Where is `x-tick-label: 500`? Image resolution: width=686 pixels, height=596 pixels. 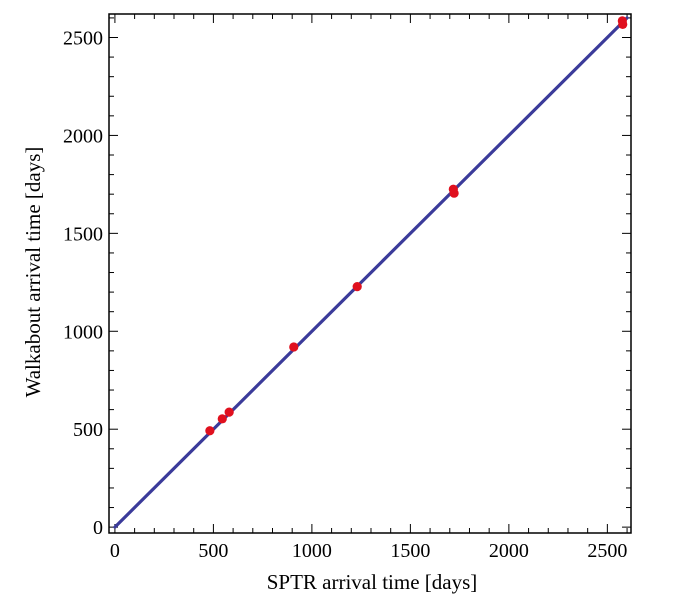 x-tick-label: 500 is located at coordinates (213, 551).